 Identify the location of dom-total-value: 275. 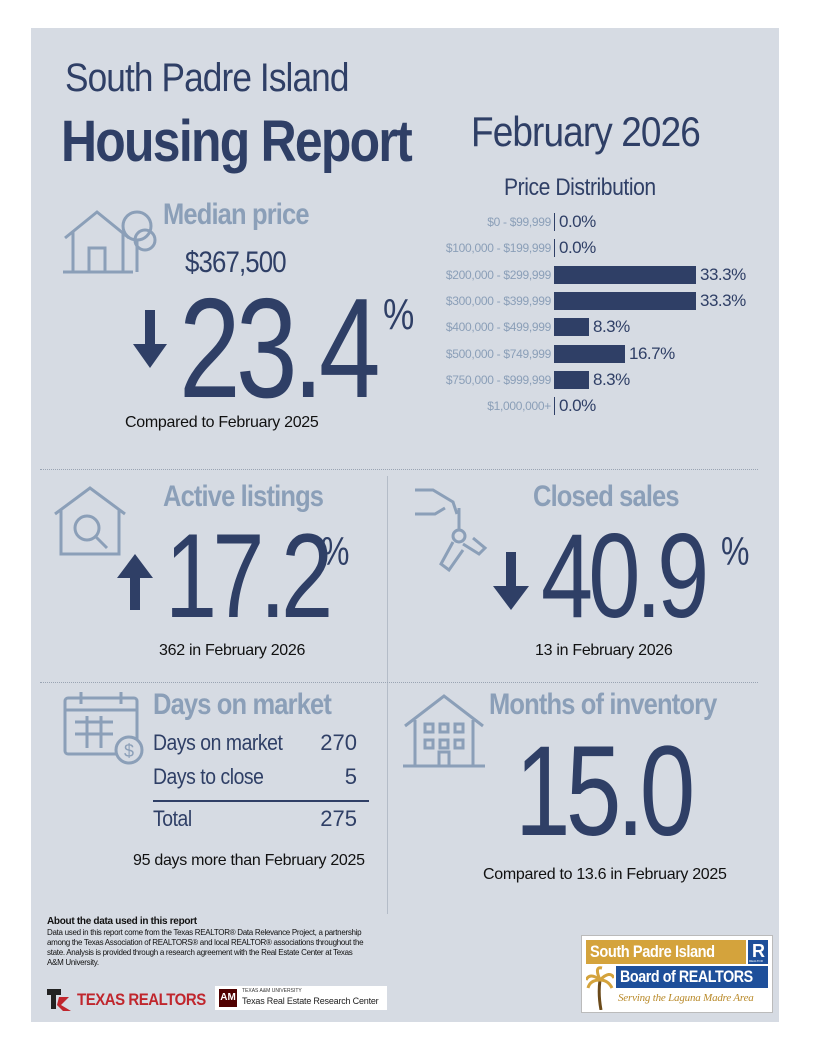
(338, 818).